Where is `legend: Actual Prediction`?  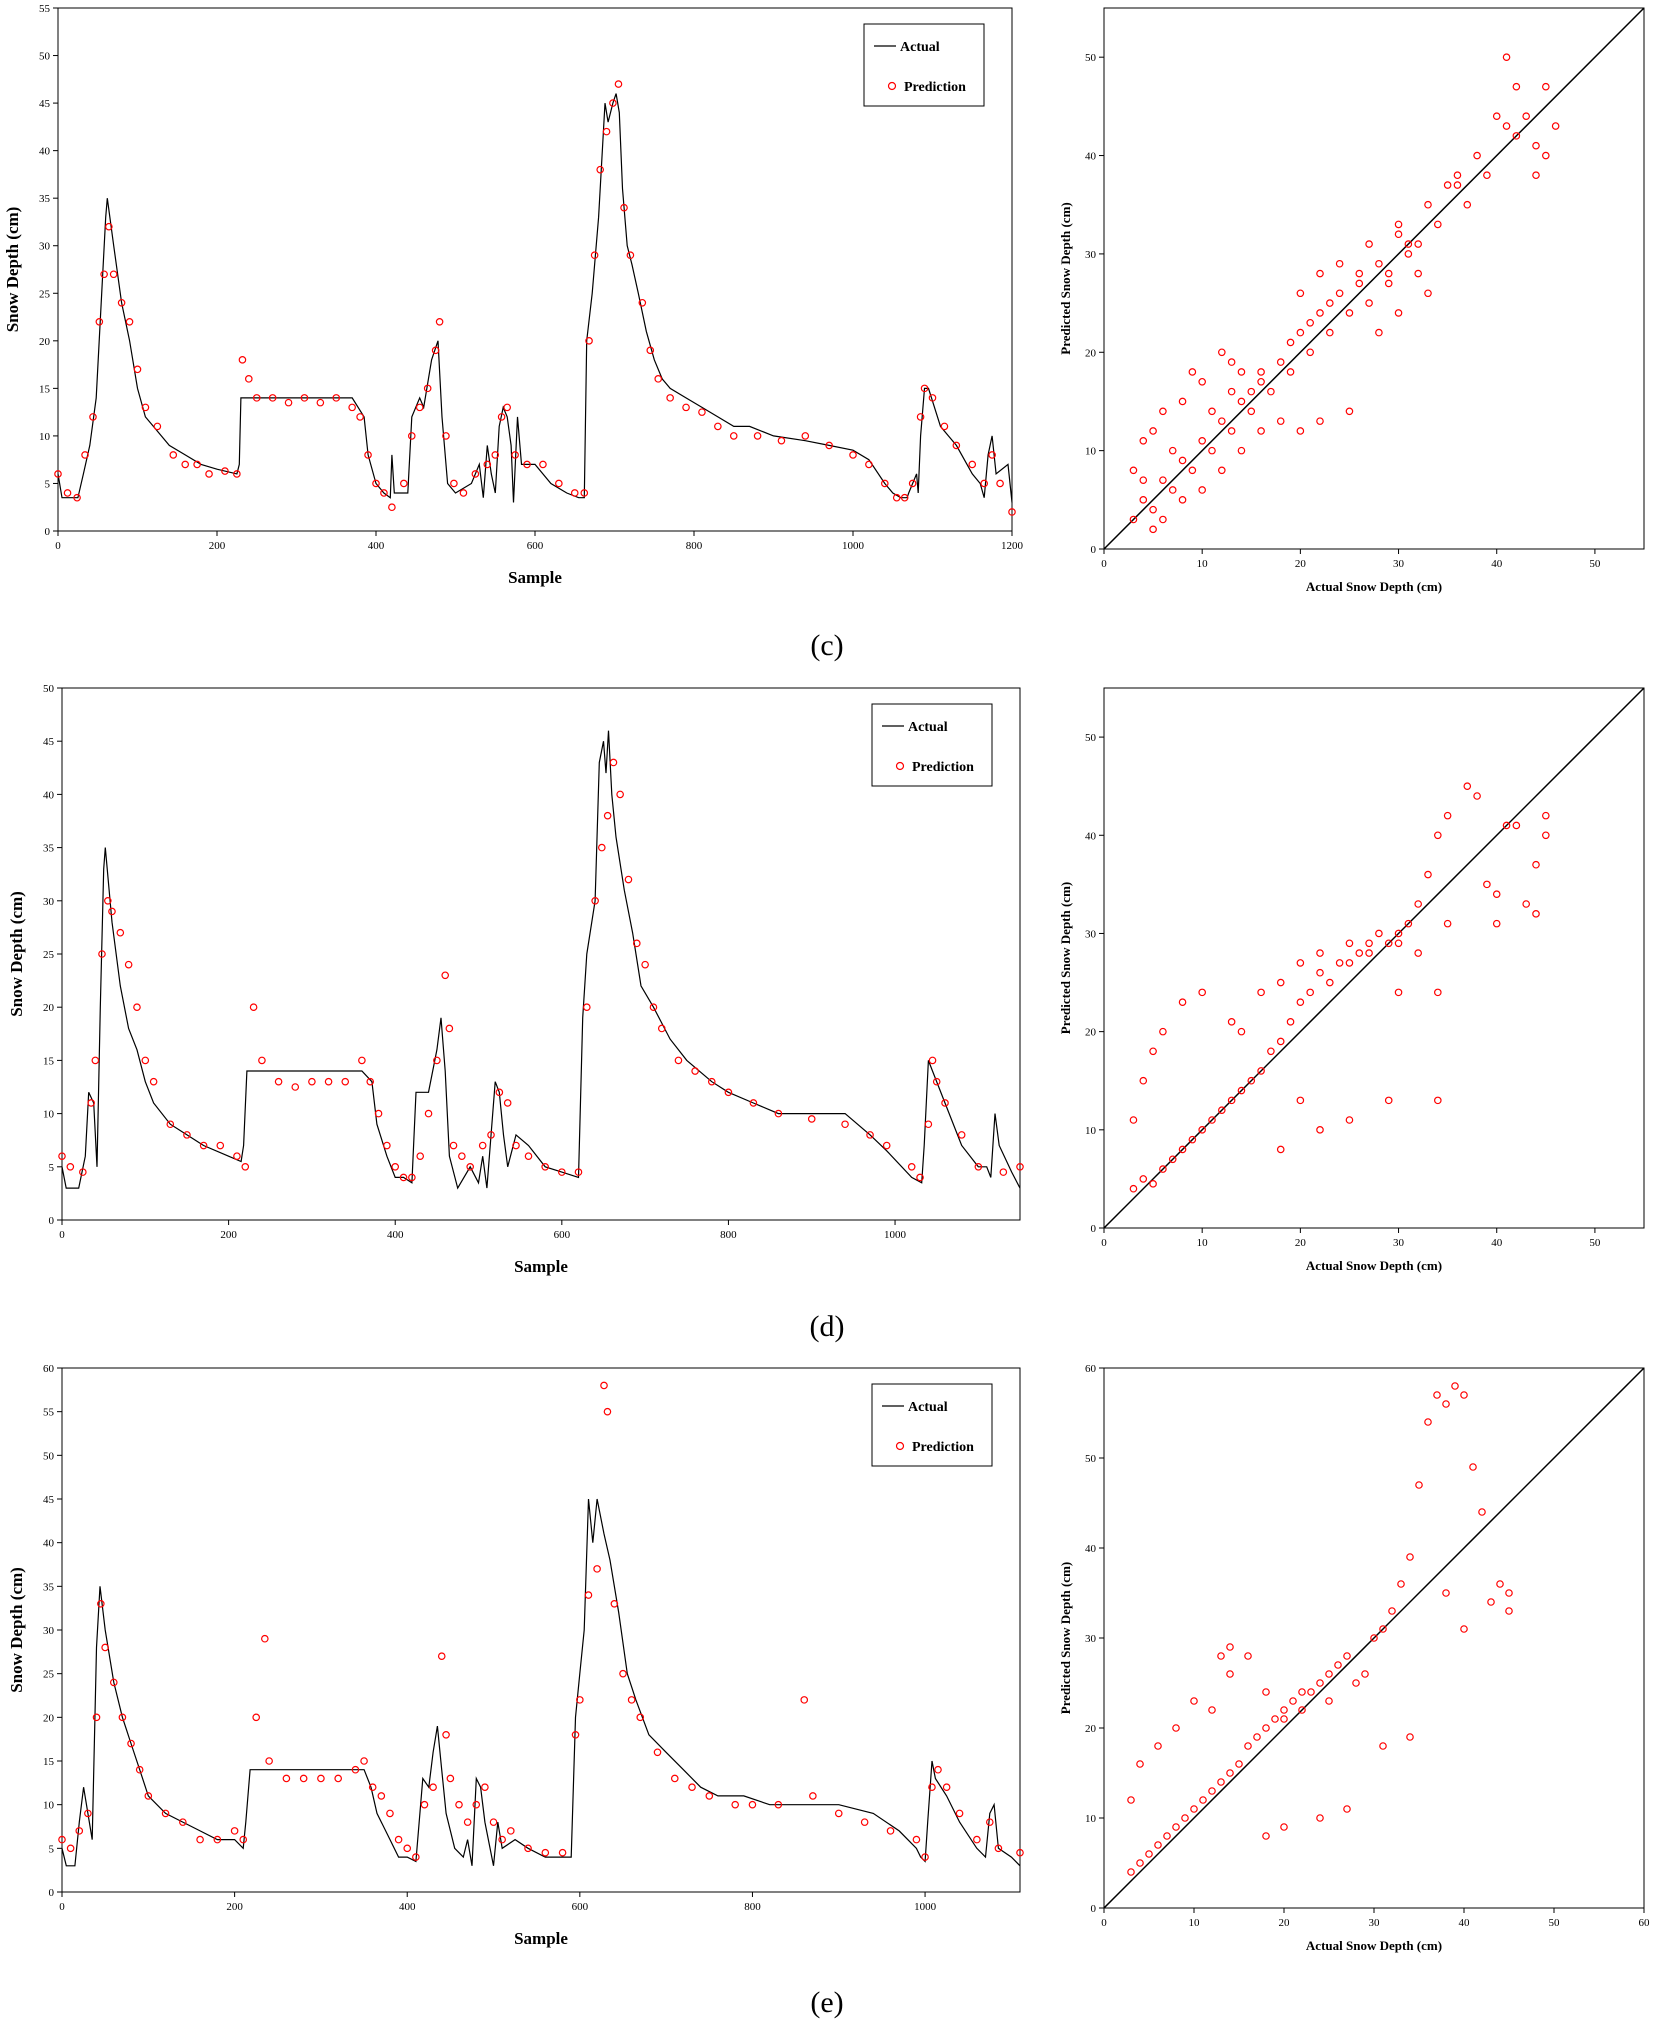
legend: Actual Prediction is located at coordinates (932, 1425).